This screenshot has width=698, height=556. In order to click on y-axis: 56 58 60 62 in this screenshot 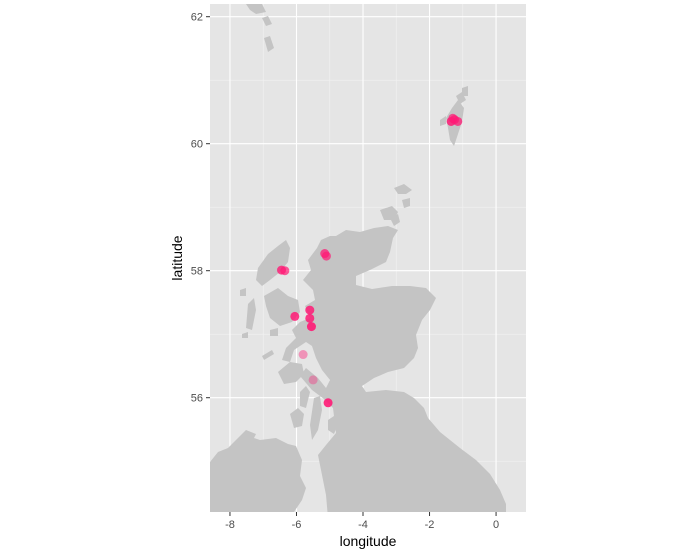, I will do `click(200, 208)`.